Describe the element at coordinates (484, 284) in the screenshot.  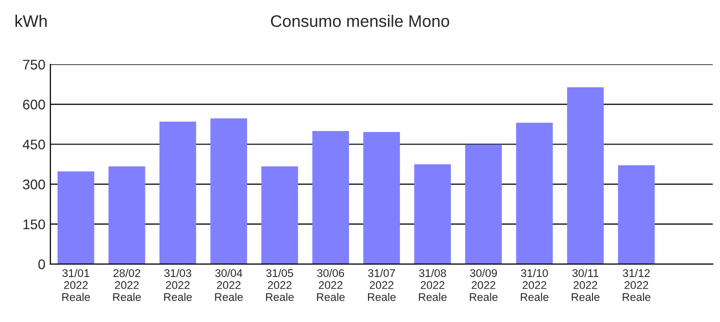
I see `x-tick-label: 30/09 2022 Reale` at that location.